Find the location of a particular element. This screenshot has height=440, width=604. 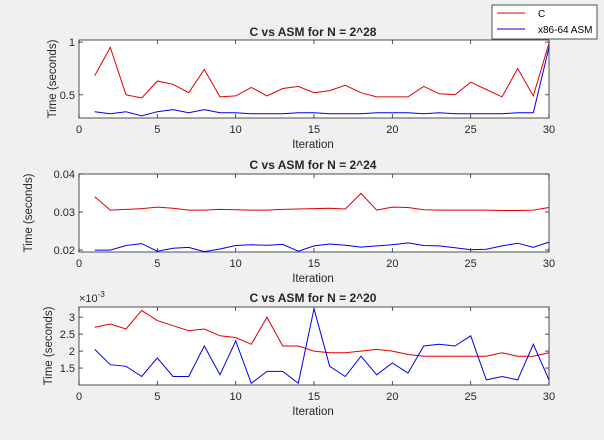

axes-title: C vs ASM for N = 2^28 is located at coordinates (313, 32).